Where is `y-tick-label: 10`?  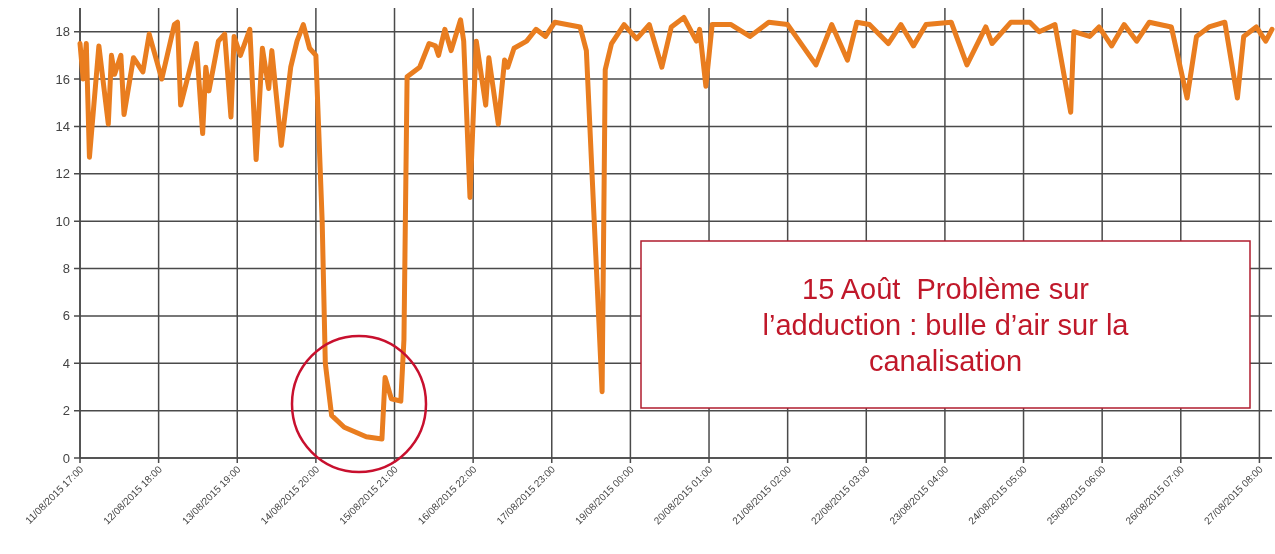 y-tick-label: 10 is located at coordinates (62, 221).